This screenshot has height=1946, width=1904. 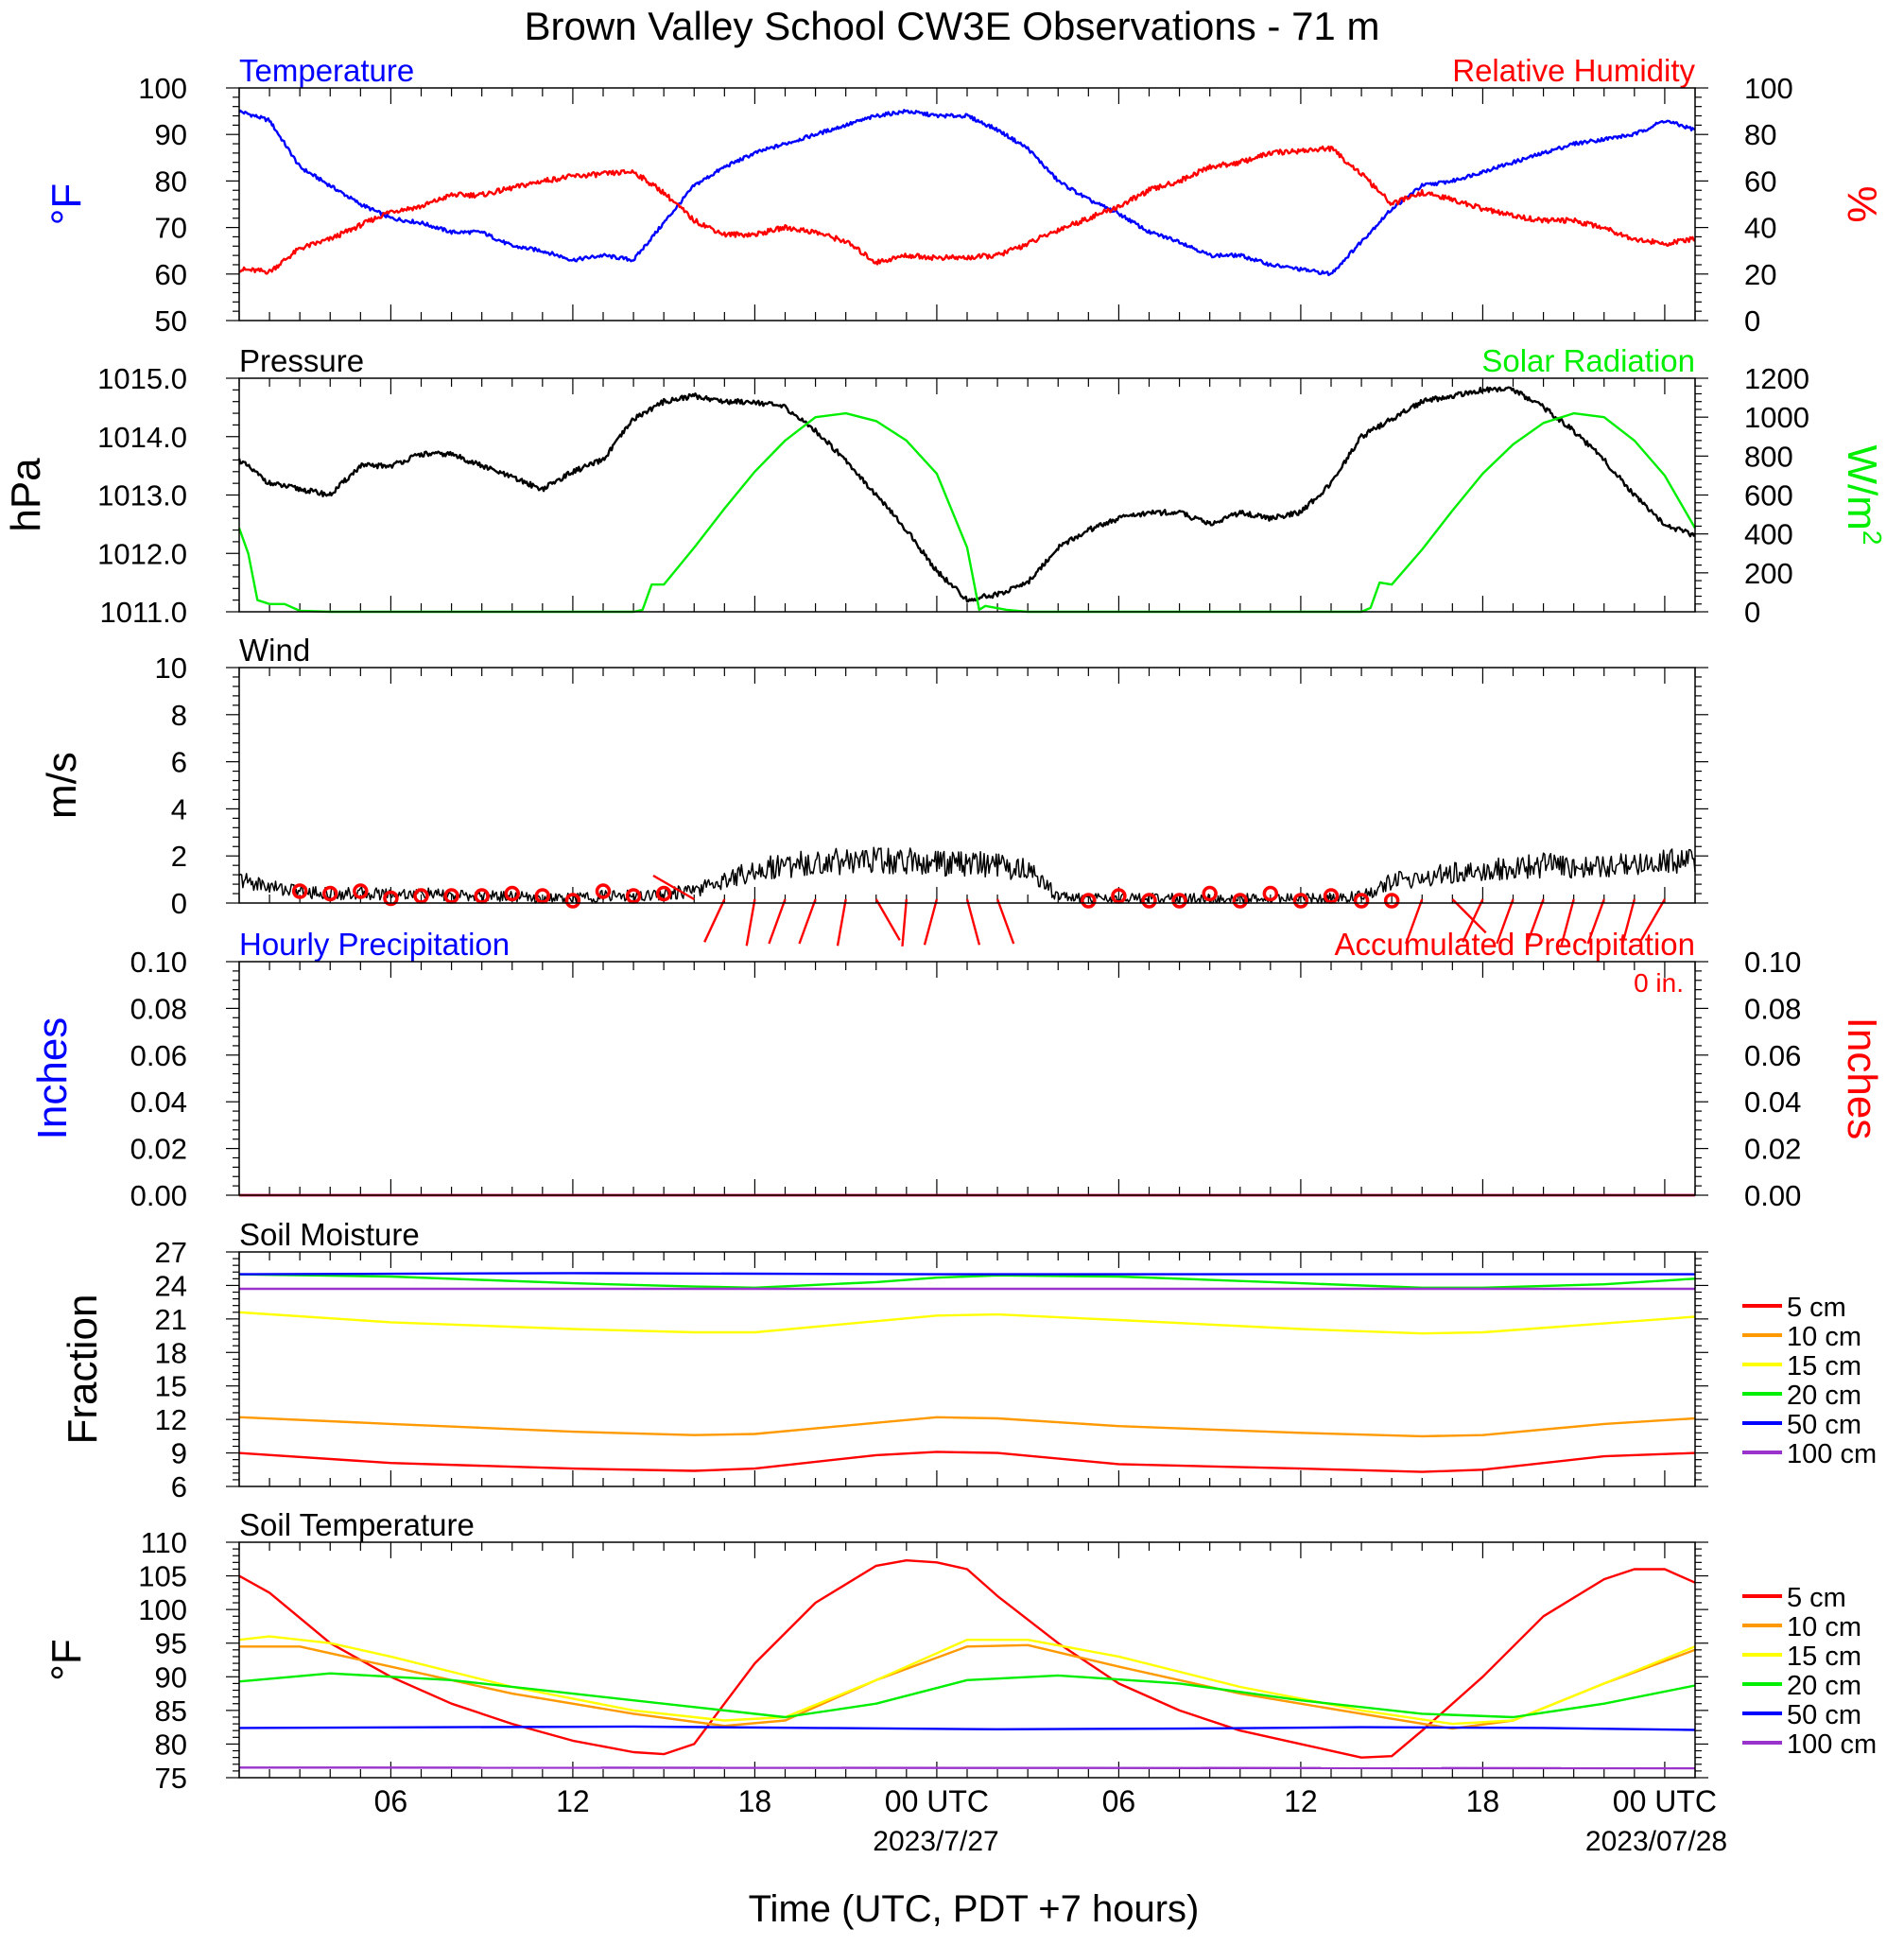 I want to click on y-tick-label-right: 0.06, so click(x=1772, y=1056).